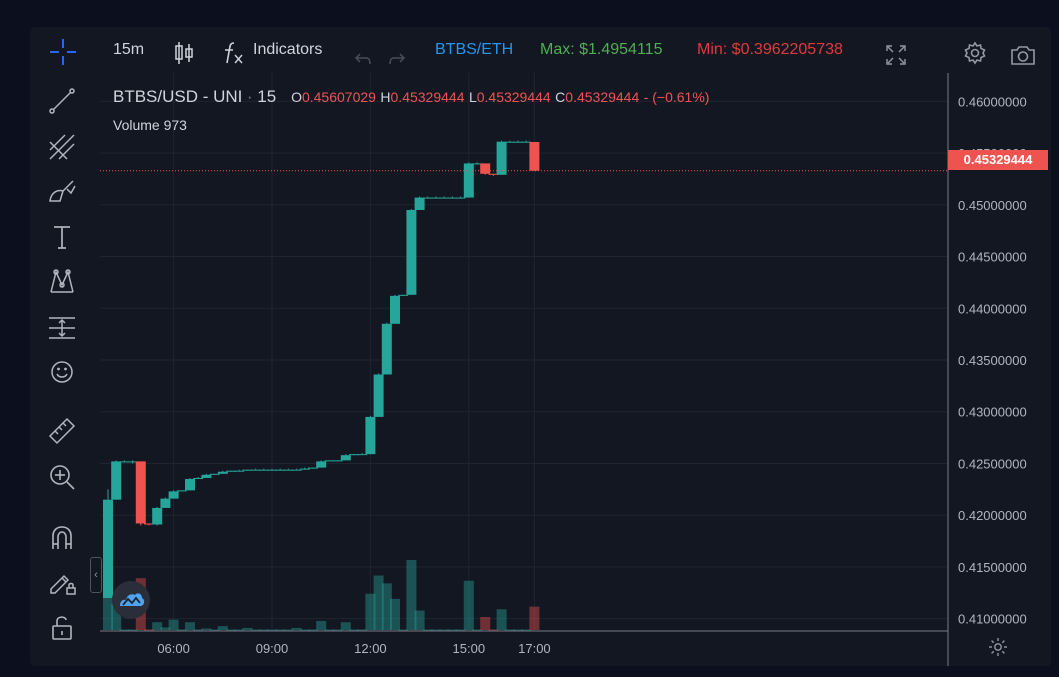 The image size is (1059, 677). I want to click on trendline-icon, so click(62, 101).